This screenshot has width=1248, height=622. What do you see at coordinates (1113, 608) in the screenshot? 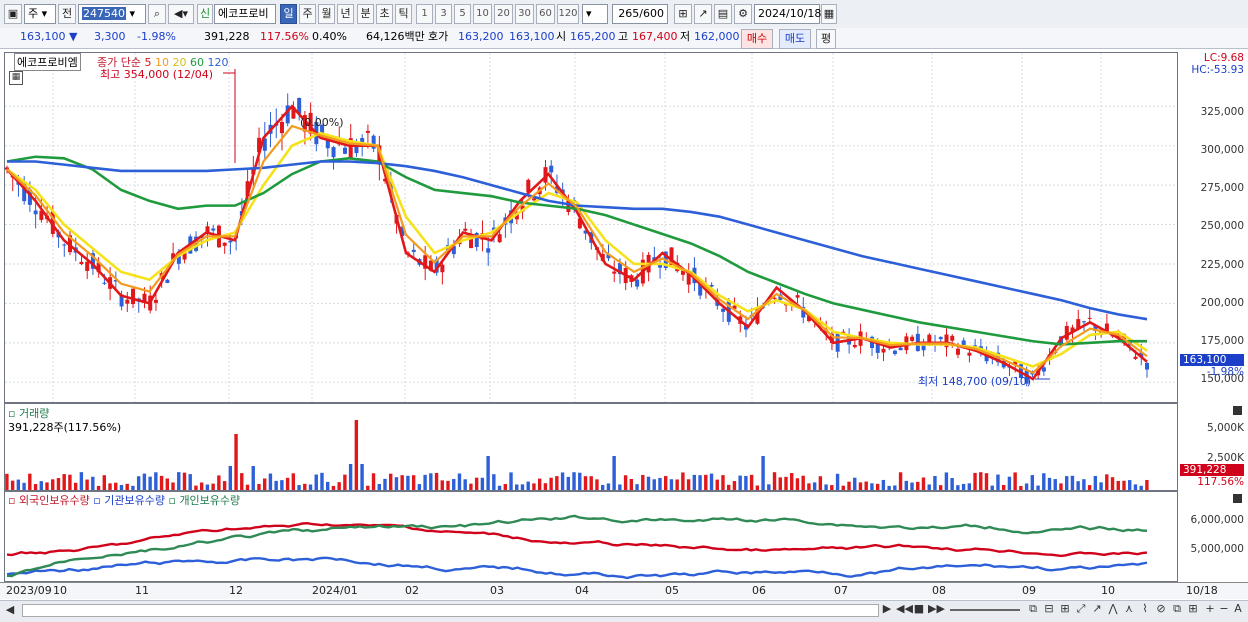
I see `chart-tool-icon-6: ⋀` at bounding box center [1113, 608].